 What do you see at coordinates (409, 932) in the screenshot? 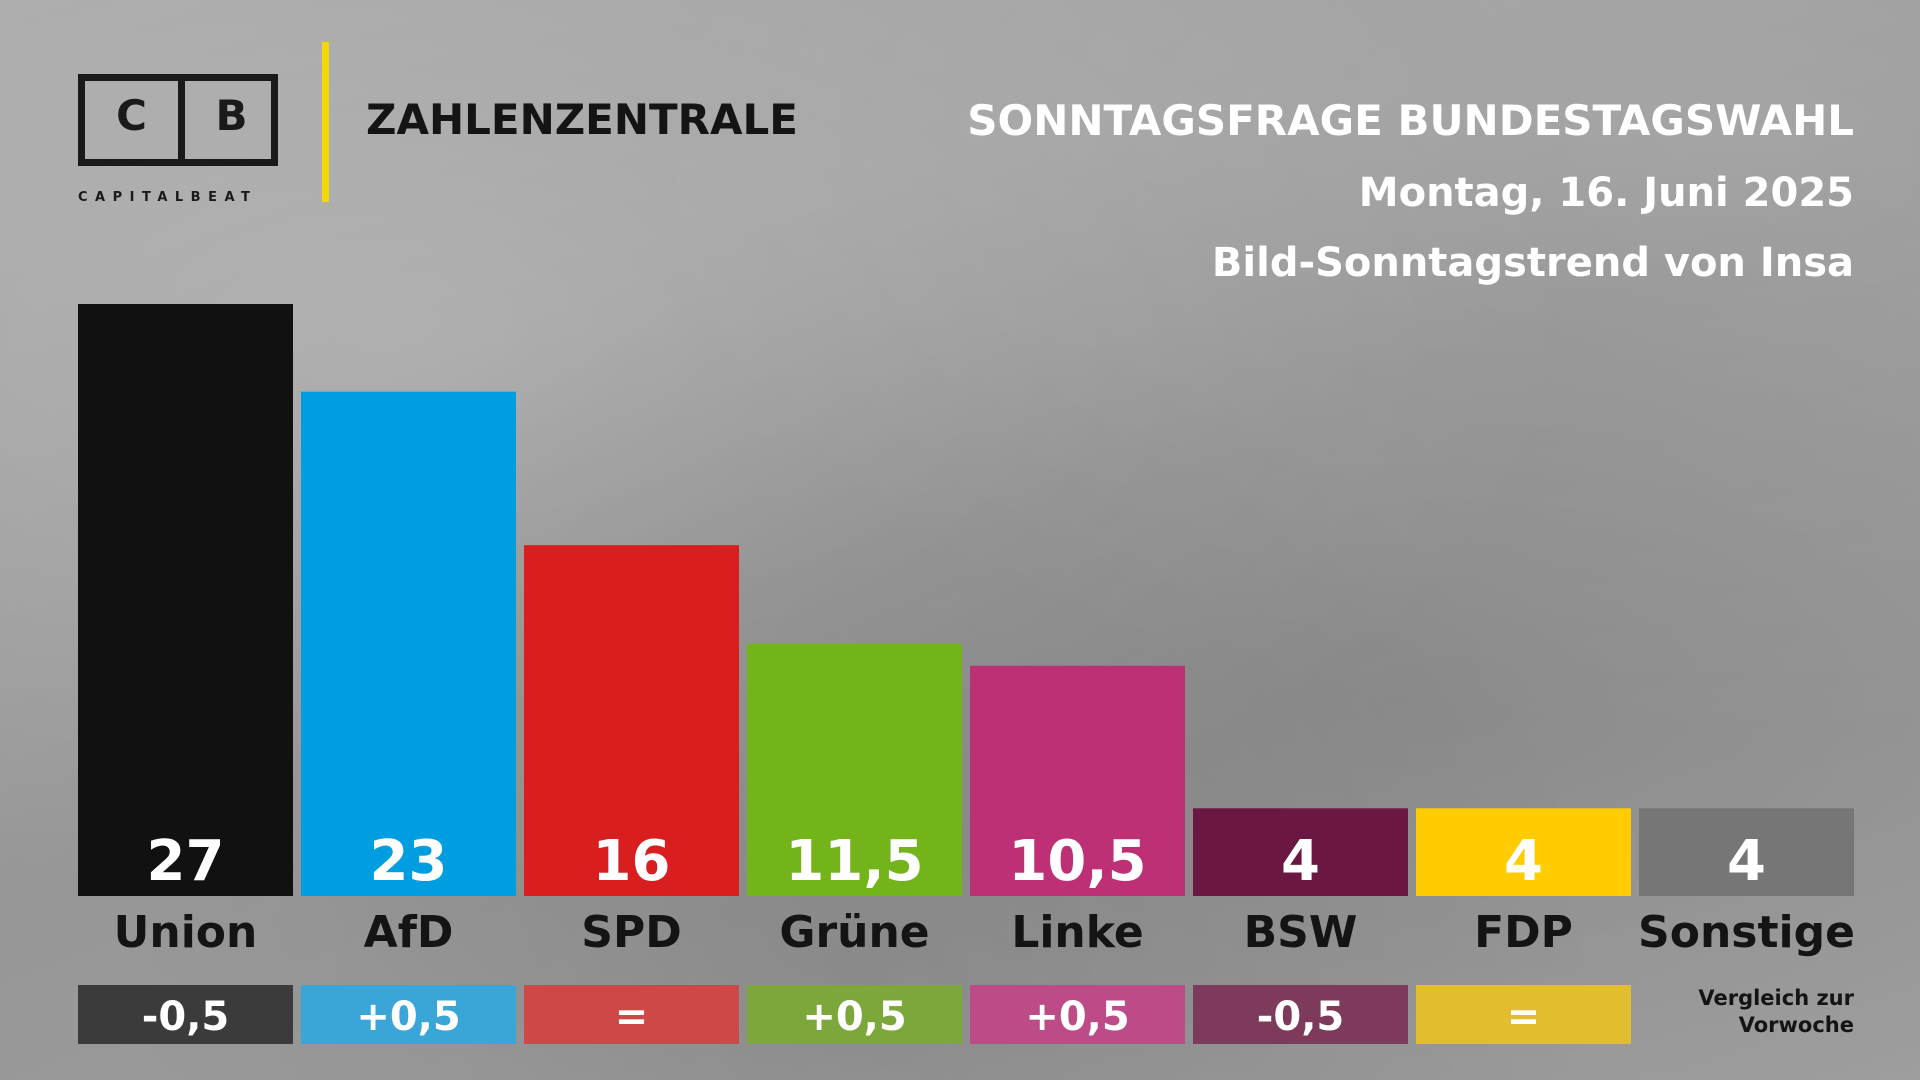
I see `category-label-afd: AfD` at bounding box center [409, 932].